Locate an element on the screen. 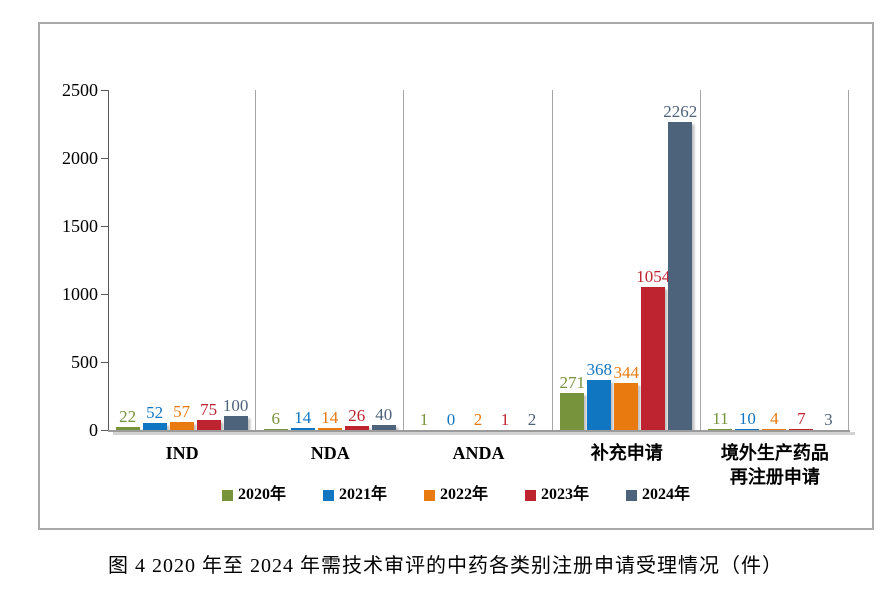  bar: 52 is located at coordinates (154, 417).